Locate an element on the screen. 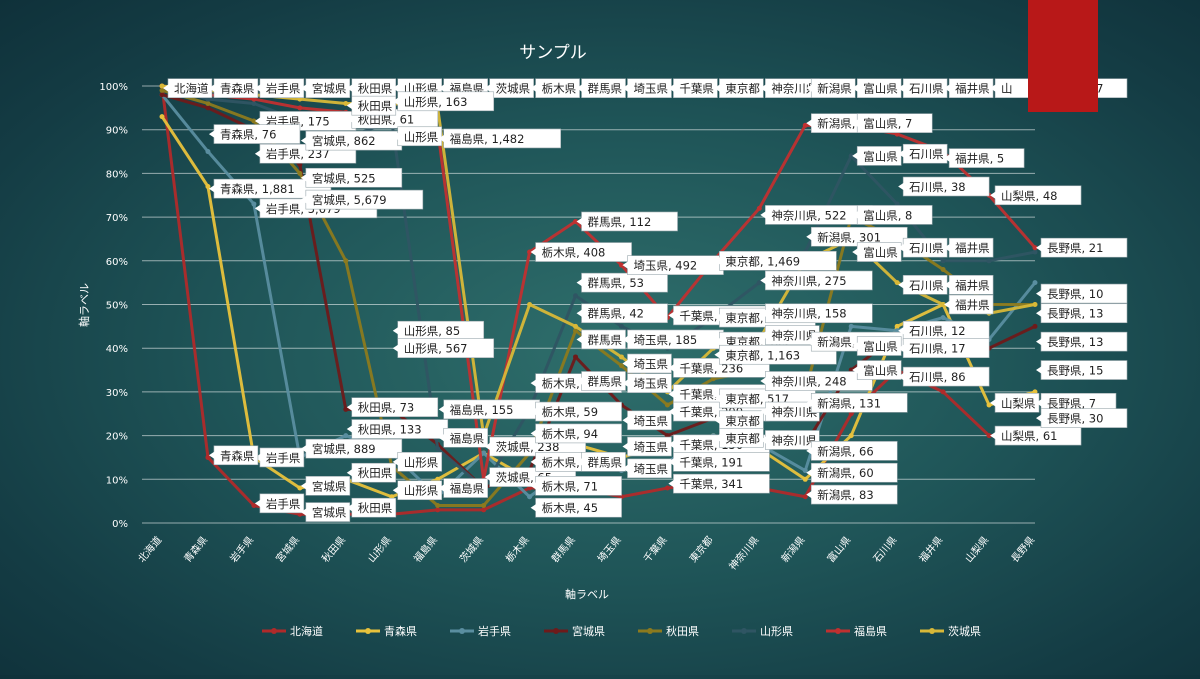 The image size is (1200, 679). legend-label: 北海道 is located at coordinates (306, 631).